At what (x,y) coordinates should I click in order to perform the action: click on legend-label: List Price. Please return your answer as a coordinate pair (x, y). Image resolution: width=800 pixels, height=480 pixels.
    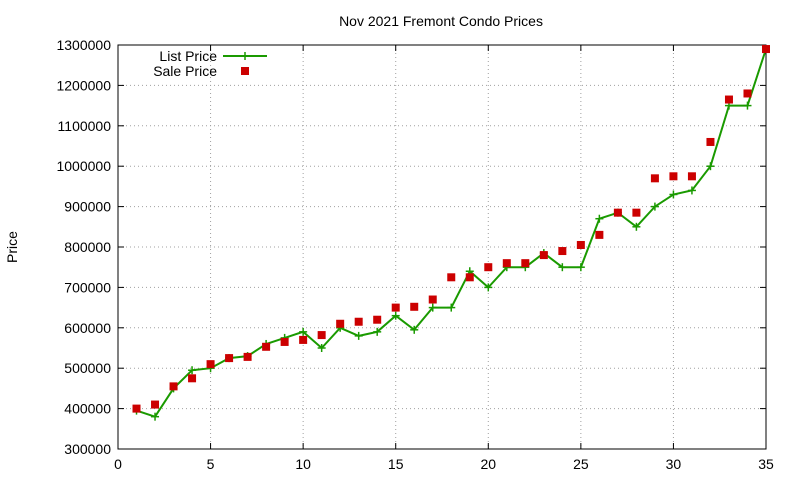
    Looking at the image, I should click on (188, 56).